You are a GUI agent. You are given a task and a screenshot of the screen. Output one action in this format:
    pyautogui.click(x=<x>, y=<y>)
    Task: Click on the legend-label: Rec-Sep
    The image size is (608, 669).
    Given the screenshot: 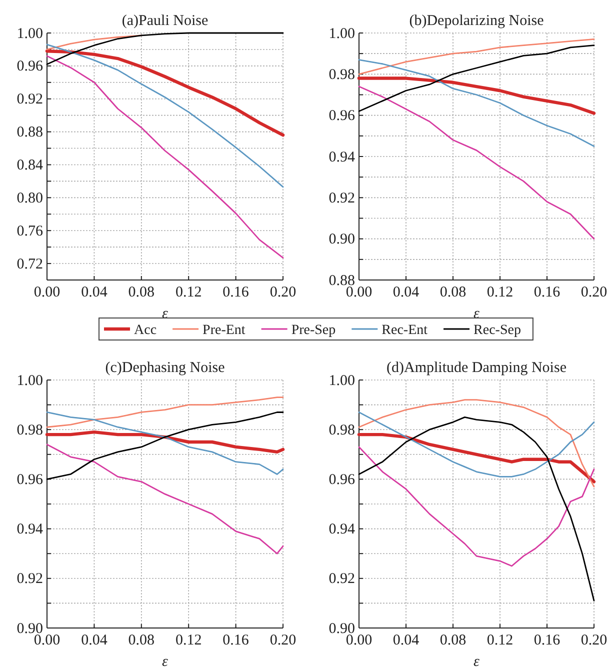 What is the action you would take?
    pyautogui.click(x=497, y=330)
    